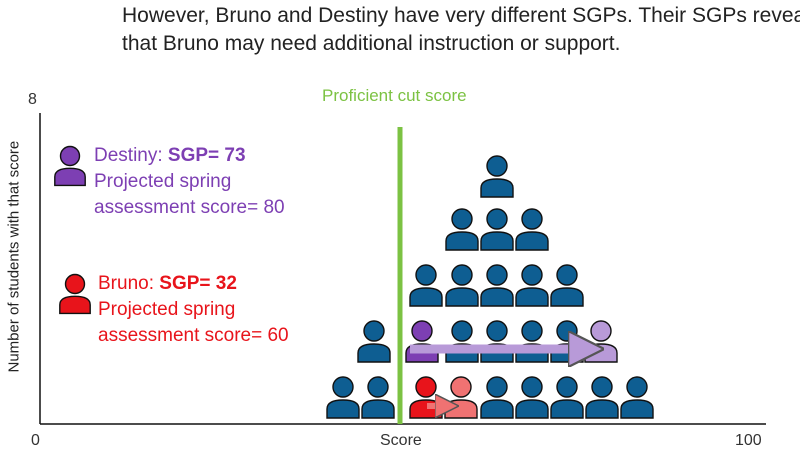 Image resolution: width=800 pixels, height=458 pixels. I want to click on bruno-projected-score: assessment score= 60, so click(193, 335).